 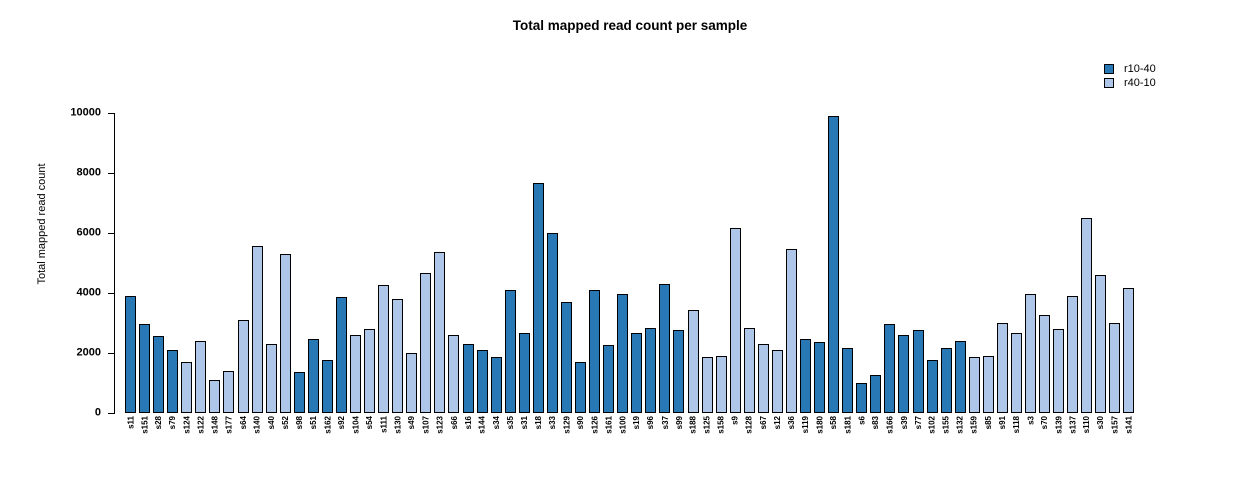 What do you see at coordinates (187, 387) in the screenshot?
I see `bar-s124` at bounding box center [187, 387].